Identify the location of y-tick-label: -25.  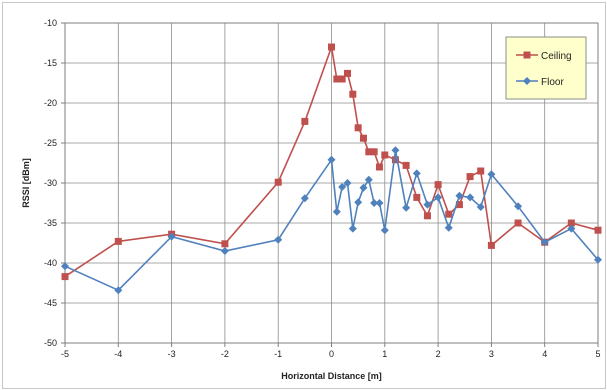
(50, 143).